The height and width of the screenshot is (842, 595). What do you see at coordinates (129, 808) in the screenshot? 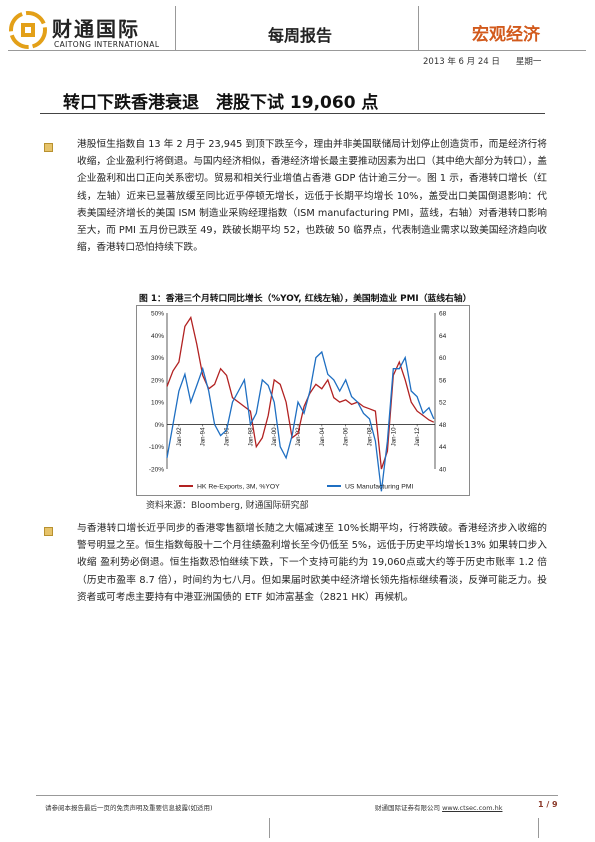
I see `footer-disclaimer: 请参阅本报告最后一页的免责声明及重要信息披露(如适用)` at bounding box center [129, 808].